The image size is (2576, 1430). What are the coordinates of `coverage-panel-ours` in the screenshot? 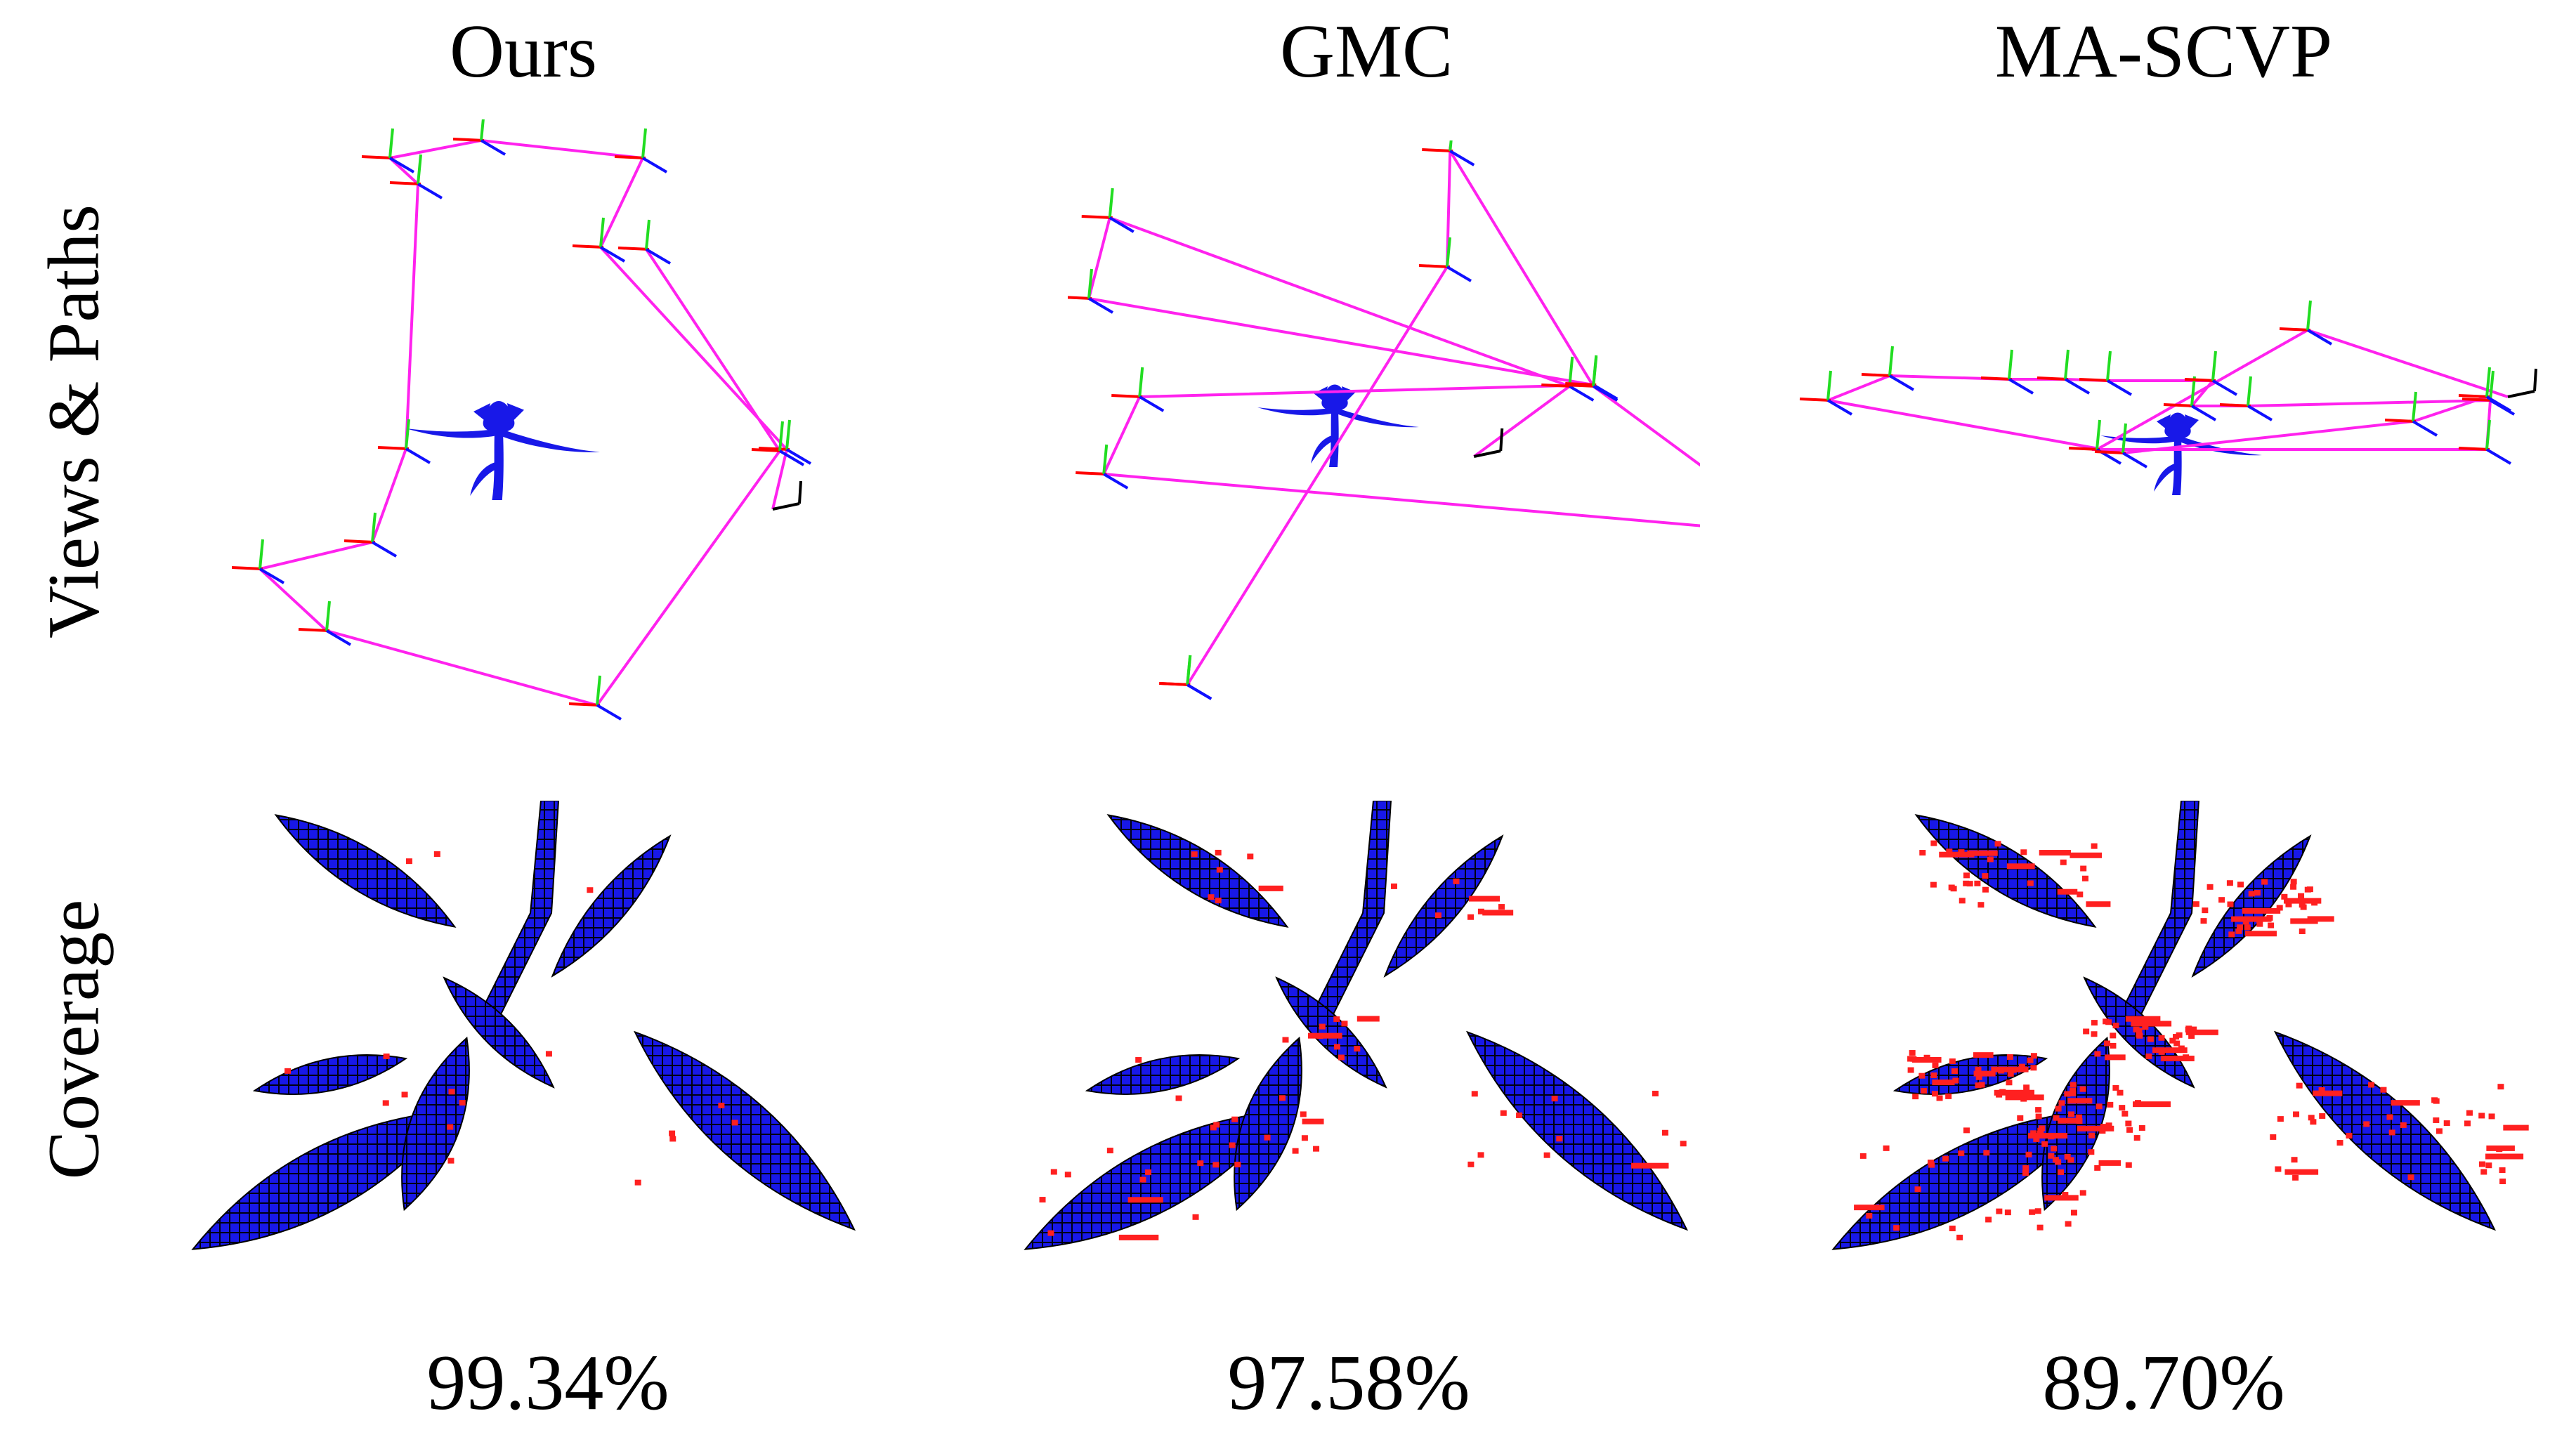 It's located at (534, 1039).